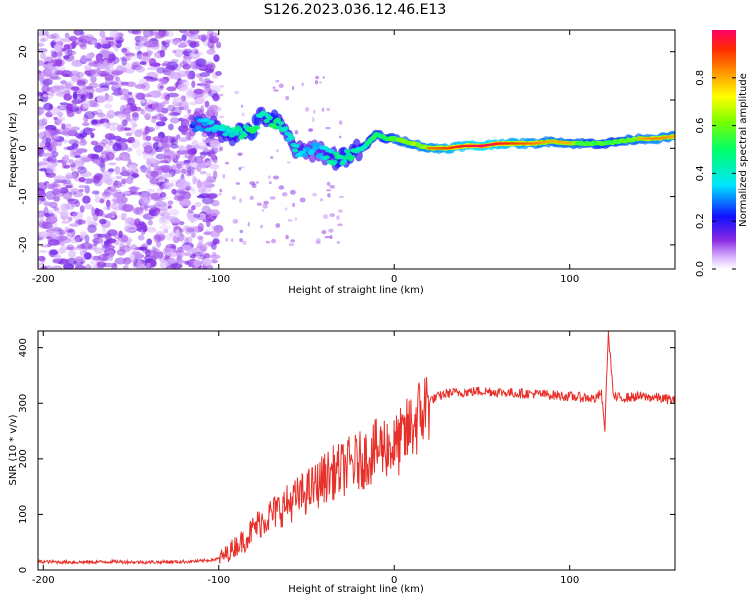 The width and height of the screenshot is (750, 600). What do you see at coordinates (356, 589) in the screenshot?
I see `snr-x-label: Height of straight line (km)` at bounding box center [356, 589].